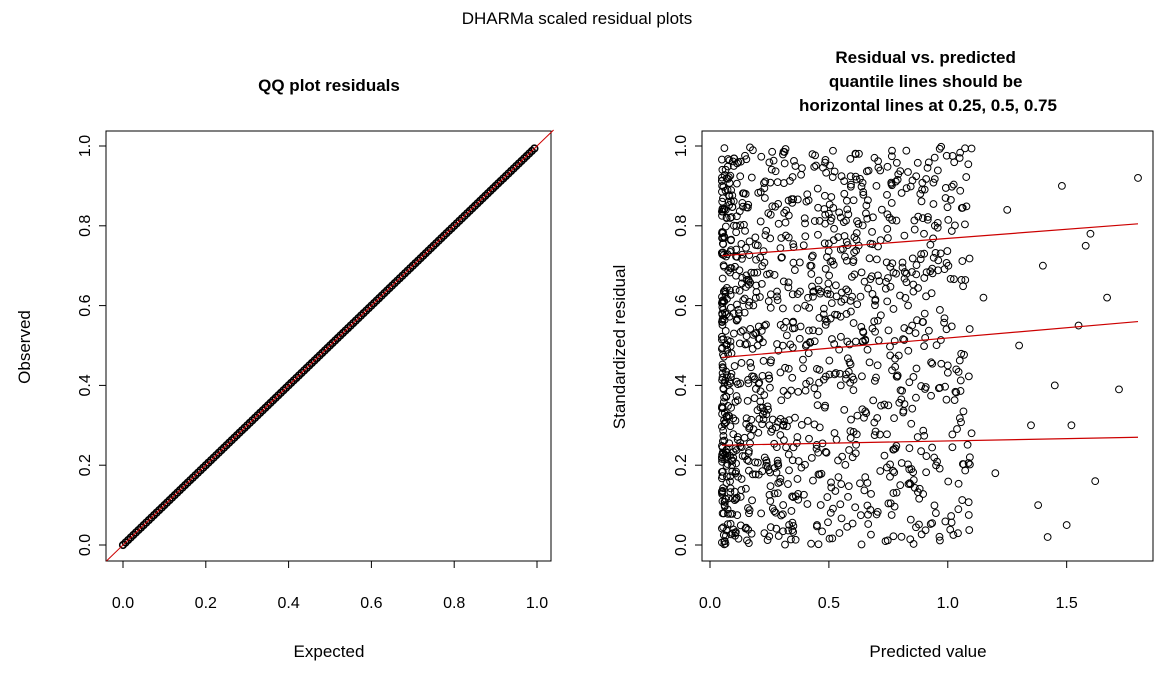 This screenshot has width=1154, height=673. I want to click on qq-plot-y-axis-label: Observed, so click(24, 347).